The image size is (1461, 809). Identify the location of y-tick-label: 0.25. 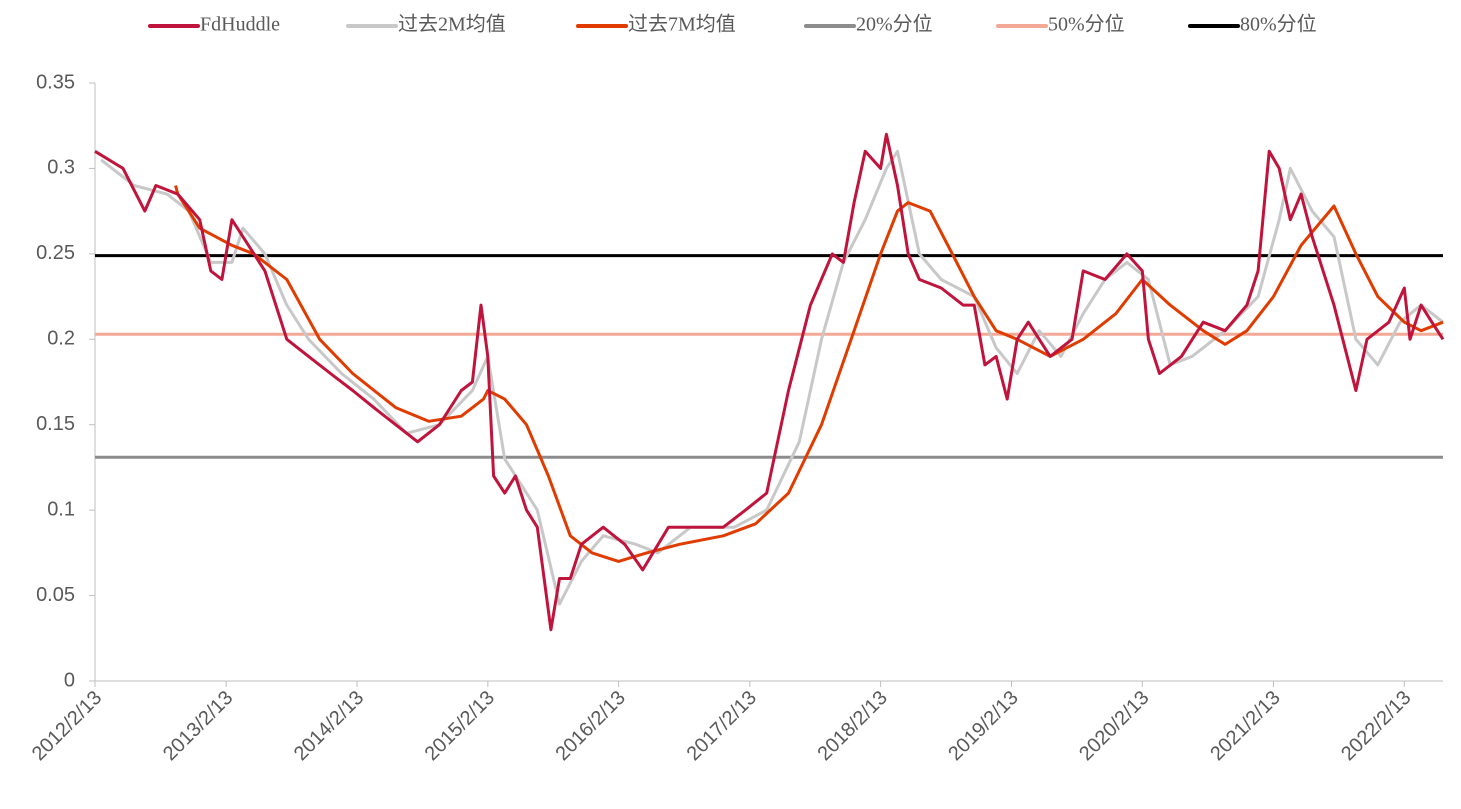
(55, 253).